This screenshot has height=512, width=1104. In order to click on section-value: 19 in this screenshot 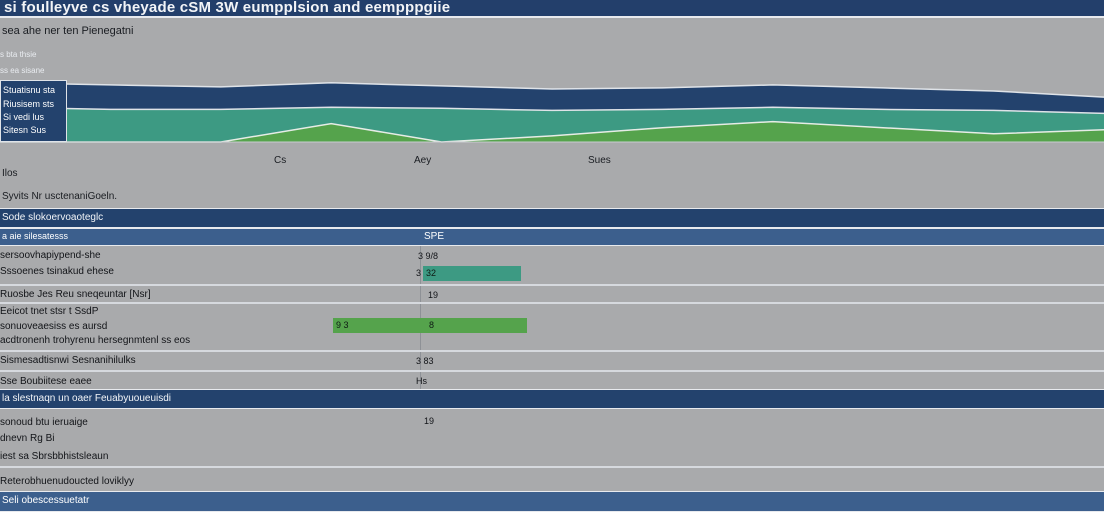, I will do `click(429, 421)`.